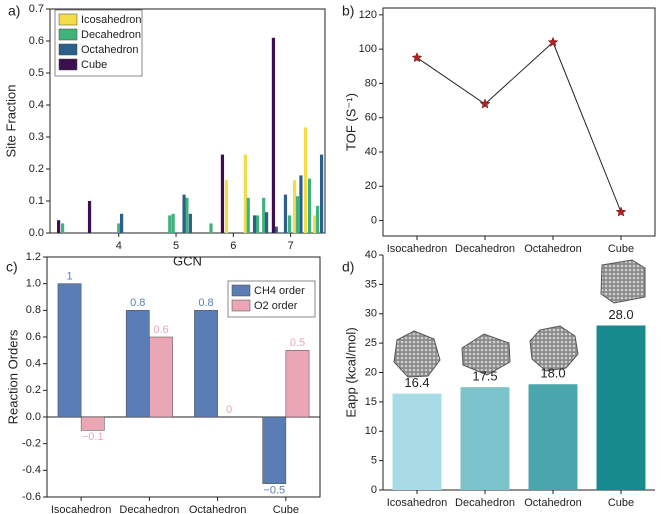 The width and height of the screenshot is (661, 514). Describe the element at coordinates (94, 65) in the screenshot. I see `legend-label: Cube` at that location.